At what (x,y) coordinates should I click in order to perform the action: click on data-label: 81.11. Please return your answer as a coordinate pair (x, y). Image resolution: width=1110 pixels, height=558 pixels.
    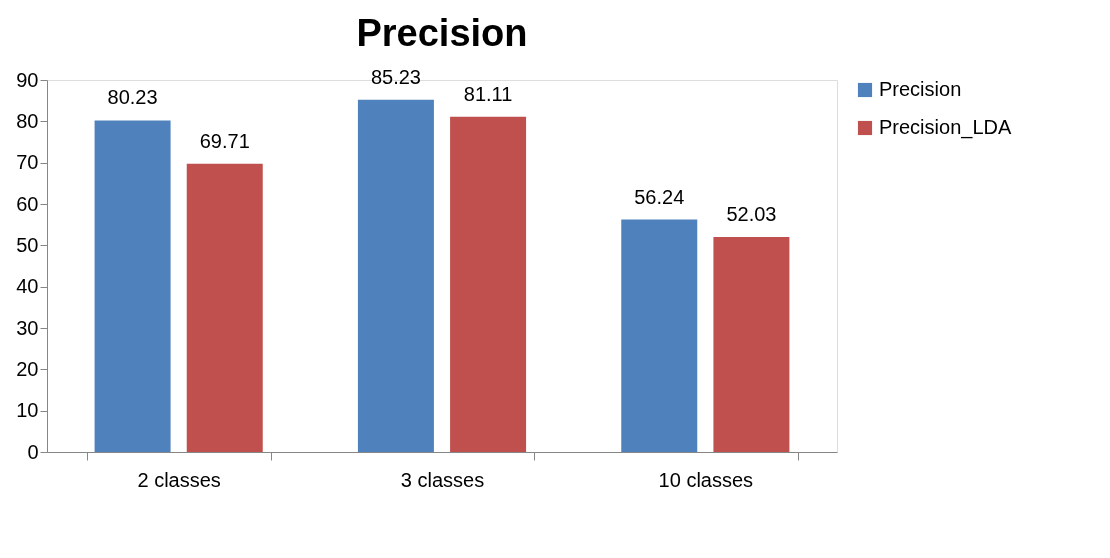
    Looking at the image, I should click on (488, 93).